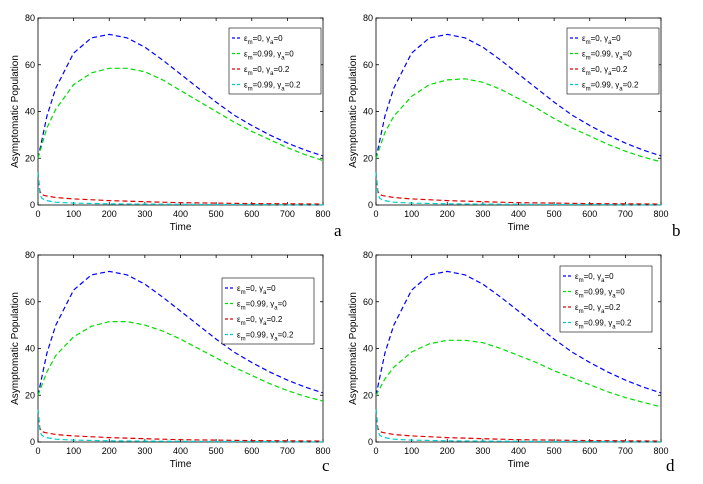 Image resolution: width=703 pixels, height=484 pixels. Describe the element at coordinates (589, 214) in the screenshot. I see `x-tick-label: 600` at that location.